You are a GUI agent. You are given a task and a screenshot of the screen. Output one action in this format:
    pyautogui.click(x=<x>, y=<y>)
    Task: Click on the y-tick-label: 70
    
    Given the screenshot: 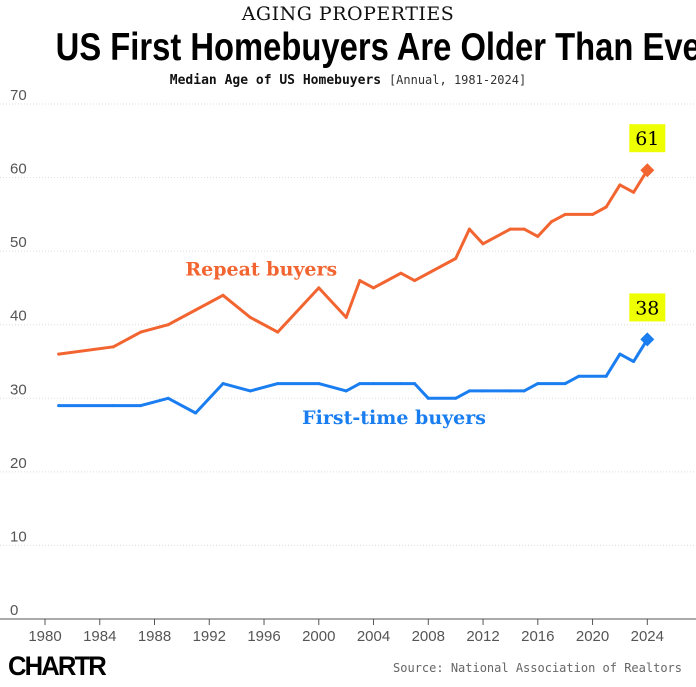 What is the action you would take?
    pyautogui.click(x=18, y=95)
    